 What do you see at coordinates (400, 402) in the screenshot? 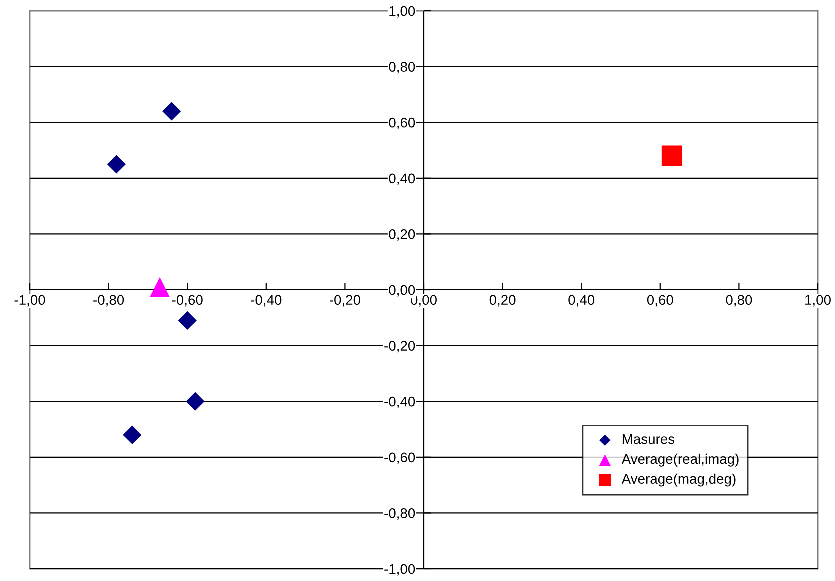
I see `y-tick-label: -0,40` at bounding box center [400, 402].